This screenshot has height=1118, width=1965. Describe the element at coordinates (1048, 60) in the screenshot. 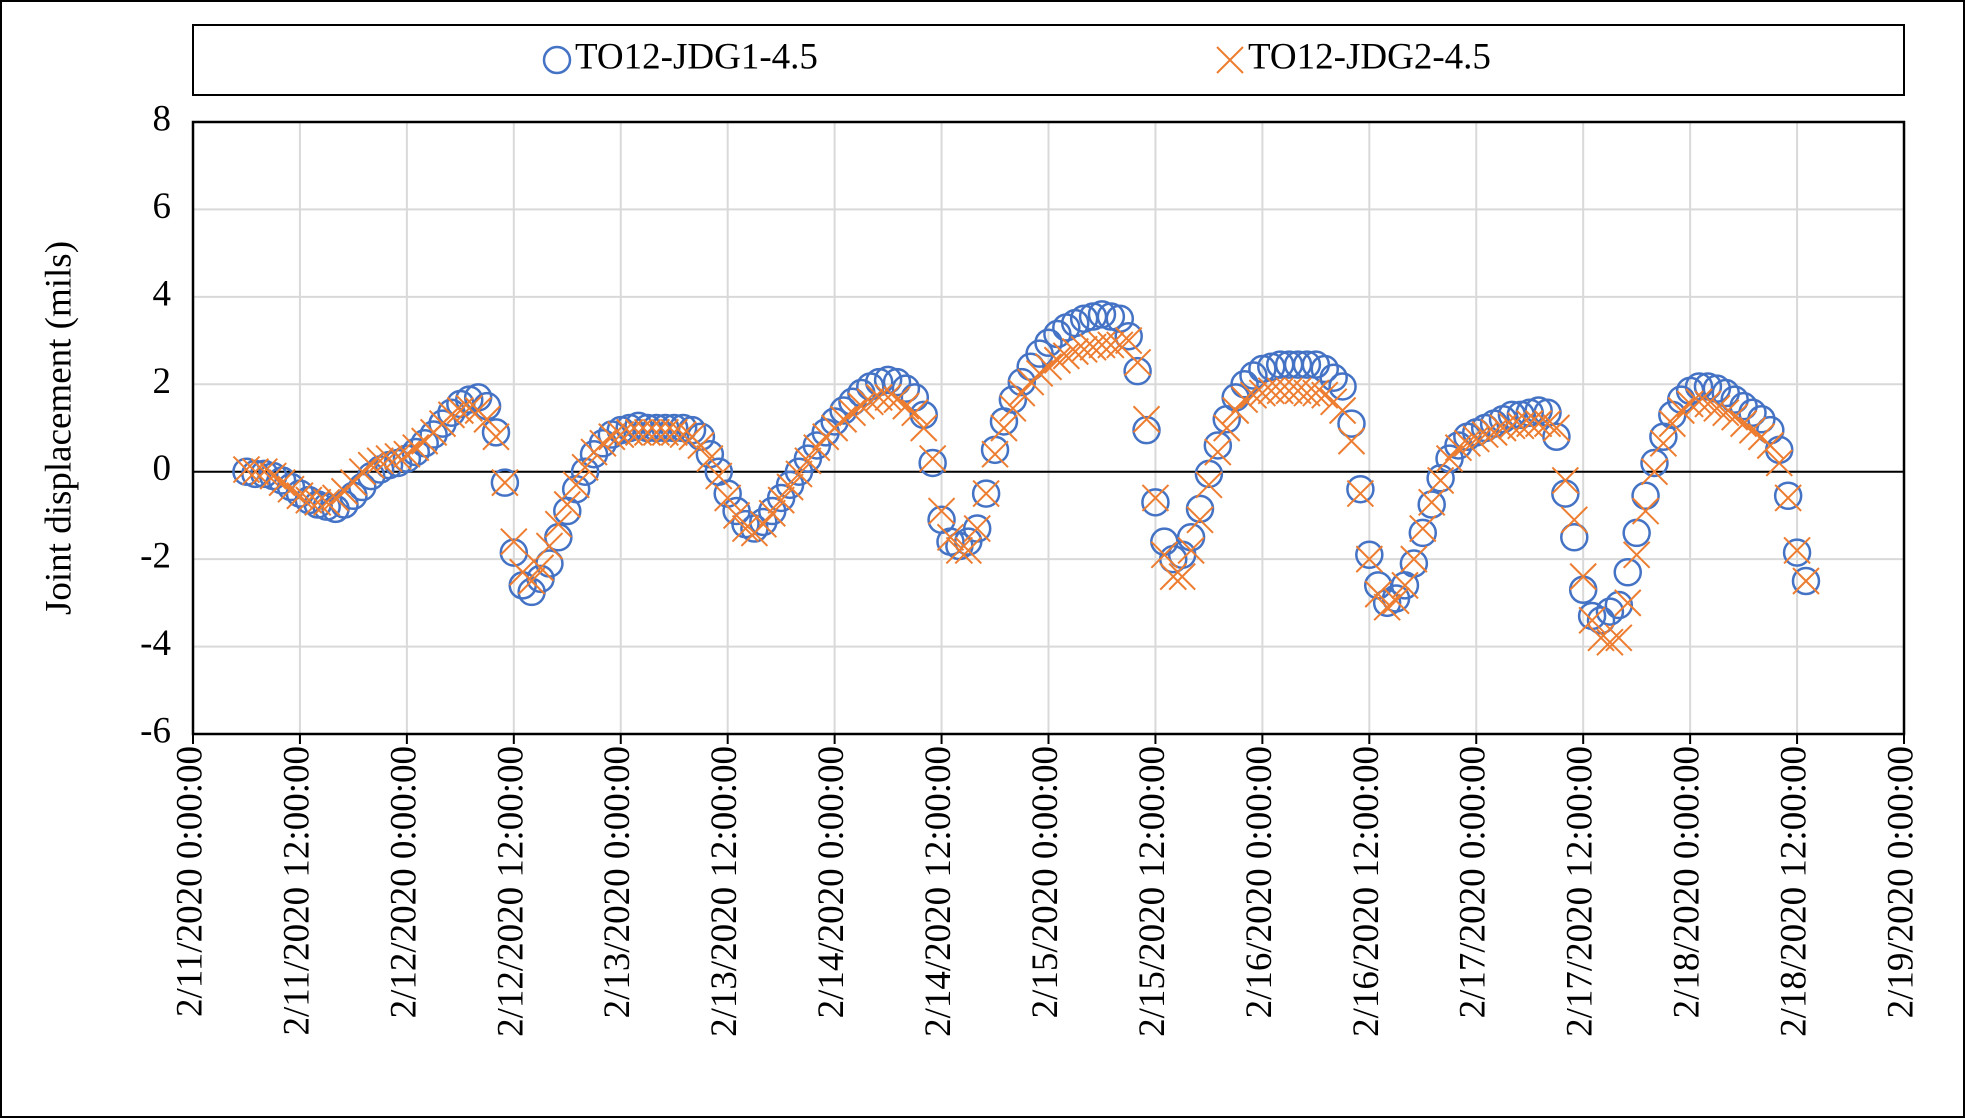

I see `legend-box` at that location.